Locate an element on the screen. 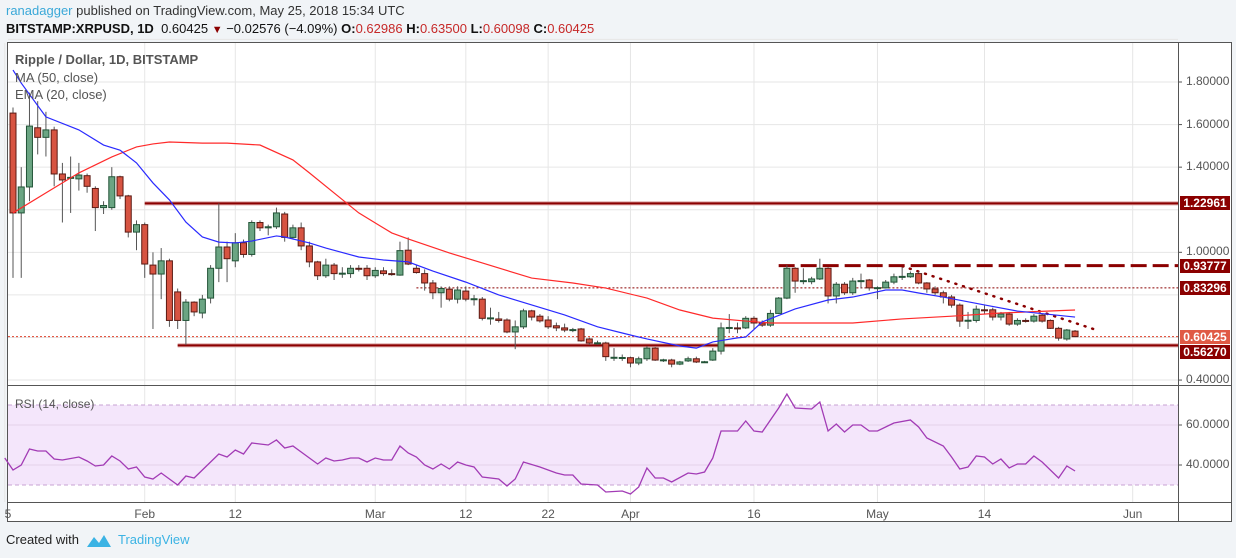  price-tick-label: 1.80000 is located at coordinates (1208, 81).